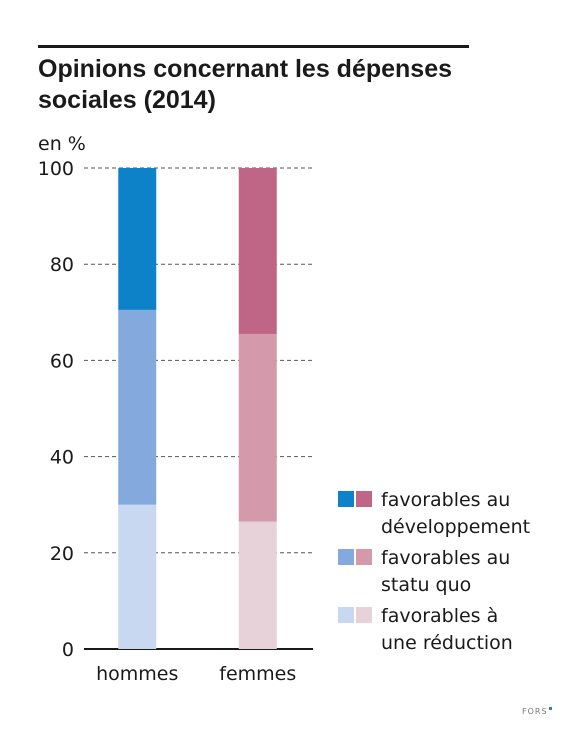 The image size is (575, 729). Describe the element at coordinates (62, 265) in the screenshot. I see `y-tick-label: 80` at that location.